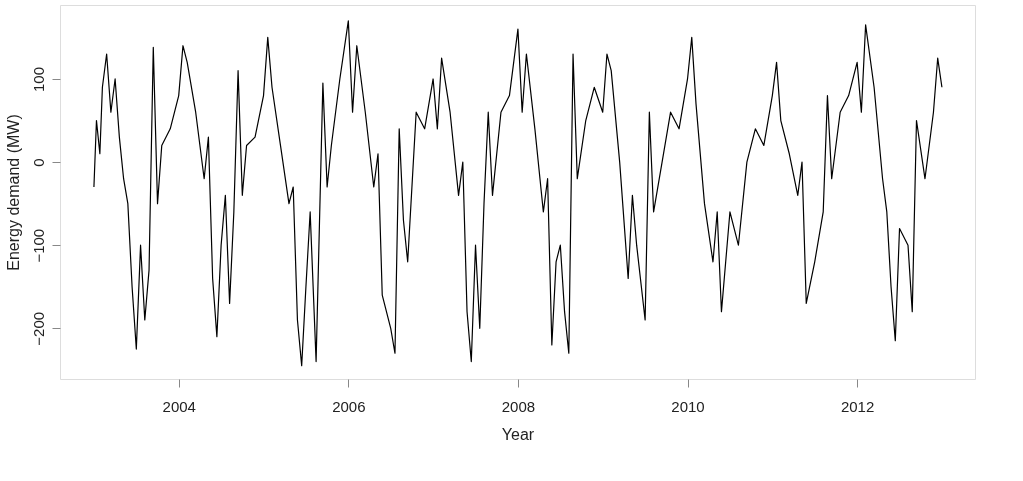 Image resolution: width=1023 pixels, height=481 pixels. What do you see at coordinates (349, 406) in the screenshot?
I see `x-tick-label: 2006` at bounding box center [349, 406].